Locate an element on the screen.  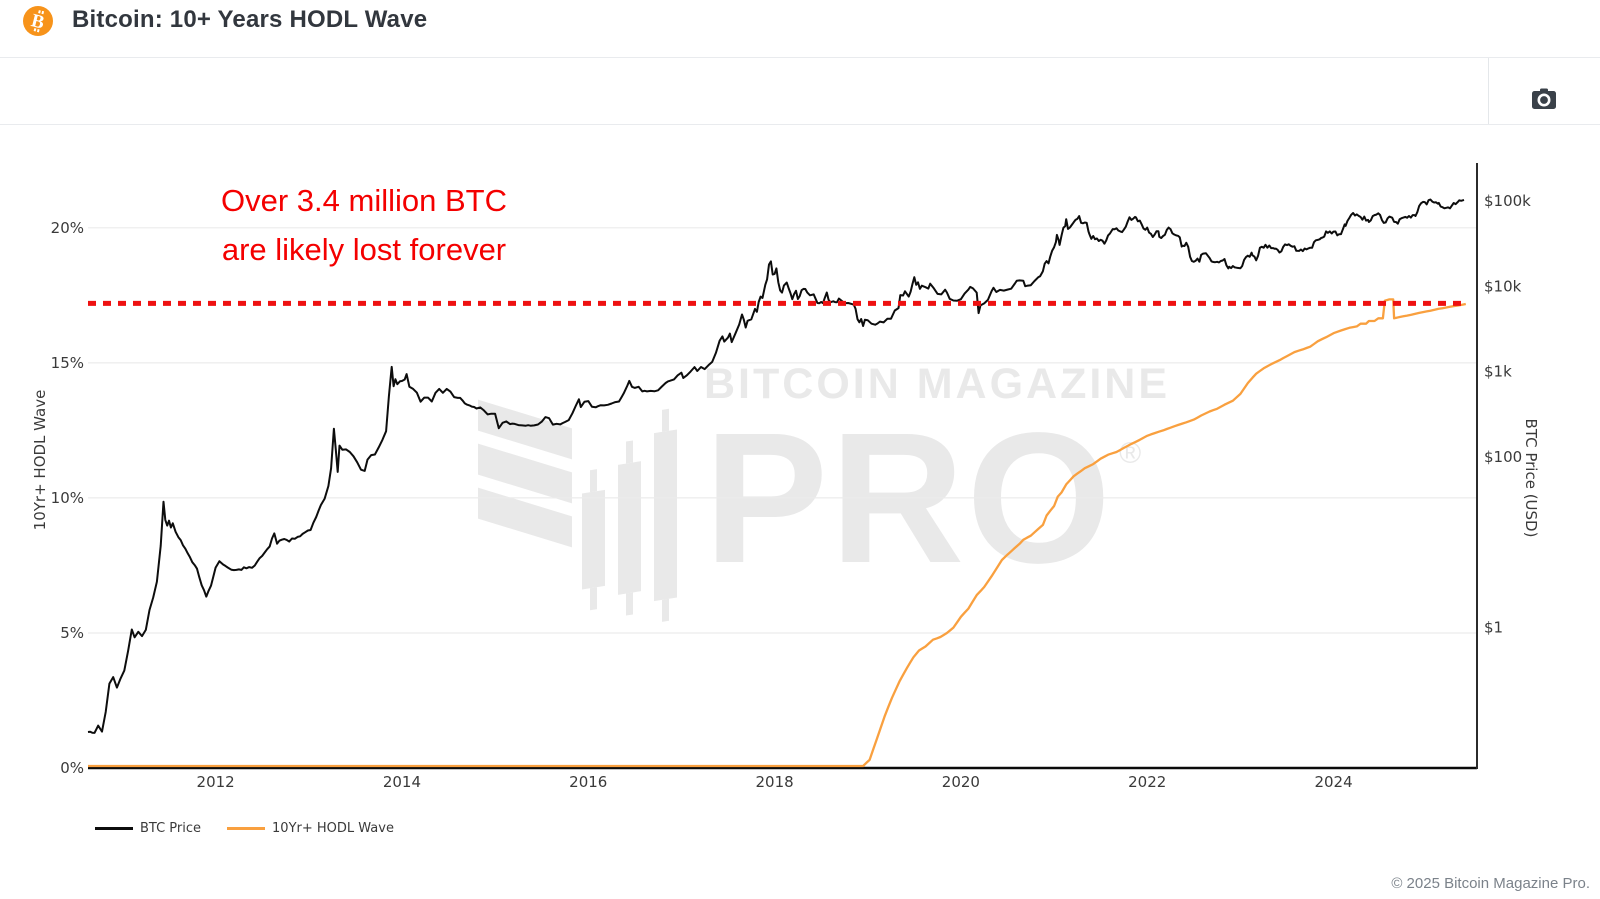
legend: BTC Price 10Yr+ HODL Wave is located at coordinates (244, 828).